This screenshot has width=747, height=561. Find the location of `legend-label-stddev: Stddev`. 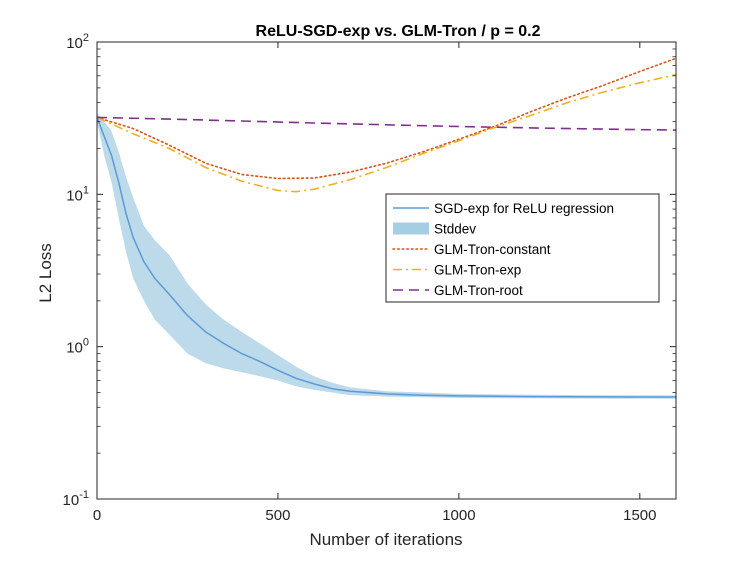

legend-label-stddev: Stddev is located at coordinates (455, 229).